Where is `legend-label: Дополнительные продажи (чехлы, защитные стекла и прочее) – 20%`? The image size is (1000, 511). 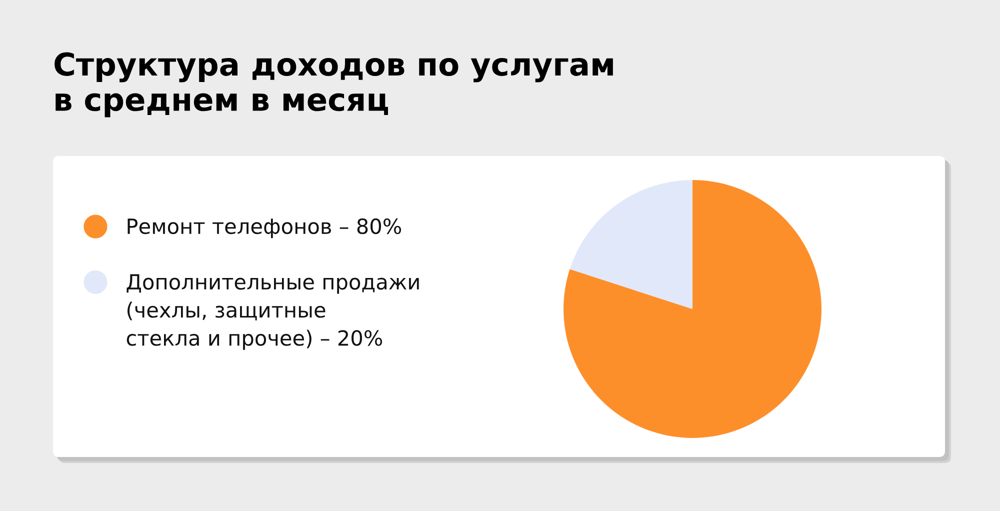
legend-label: Дополнительные продажи (чехлы, защитные стекла и прочее) – 20% is located at coordinates (272, 312).